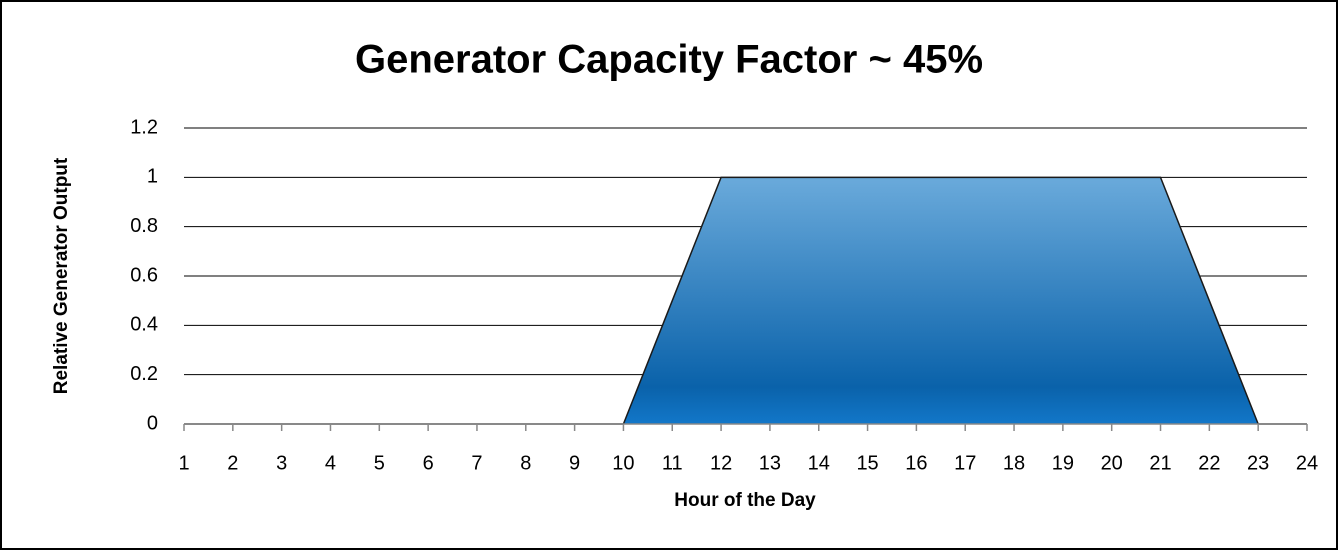  I want to click on x-tick-label: 24, so click(1307, 463).